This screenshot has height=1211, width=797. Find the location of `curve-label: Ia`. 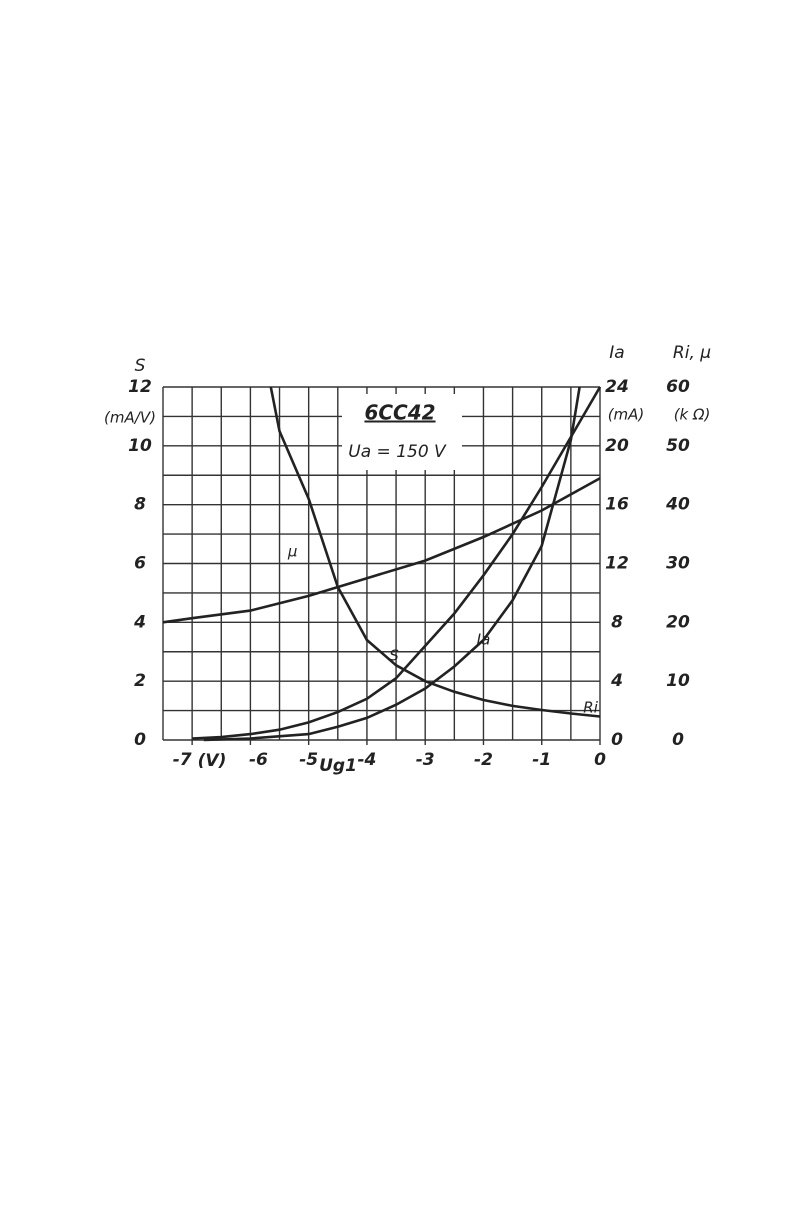

curve-label: Ia is located at coordinates (484, 639).